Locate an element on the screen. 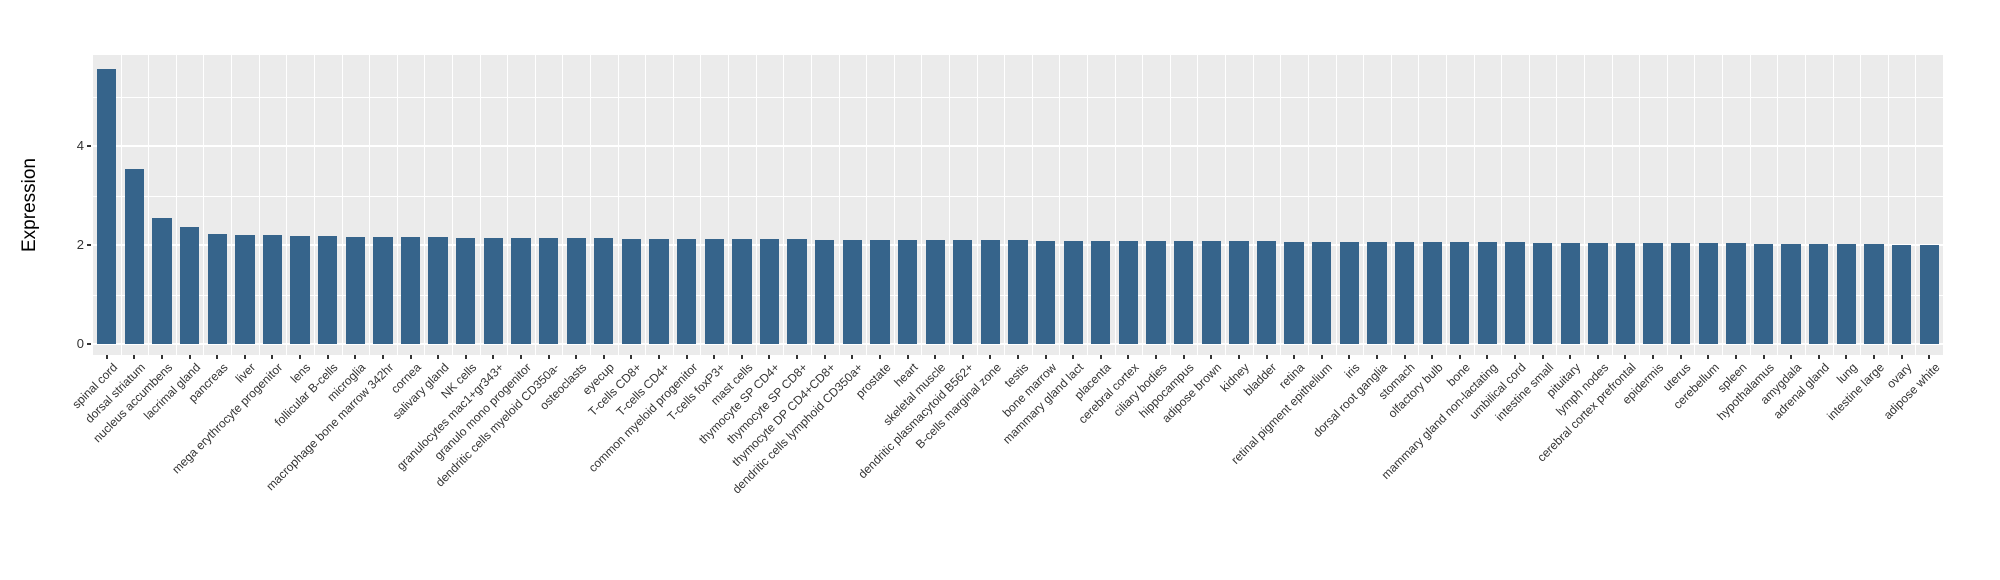 The height and width of the screenshot is (580, 2000). y-tick-mark is located at coordinates (89, 245).